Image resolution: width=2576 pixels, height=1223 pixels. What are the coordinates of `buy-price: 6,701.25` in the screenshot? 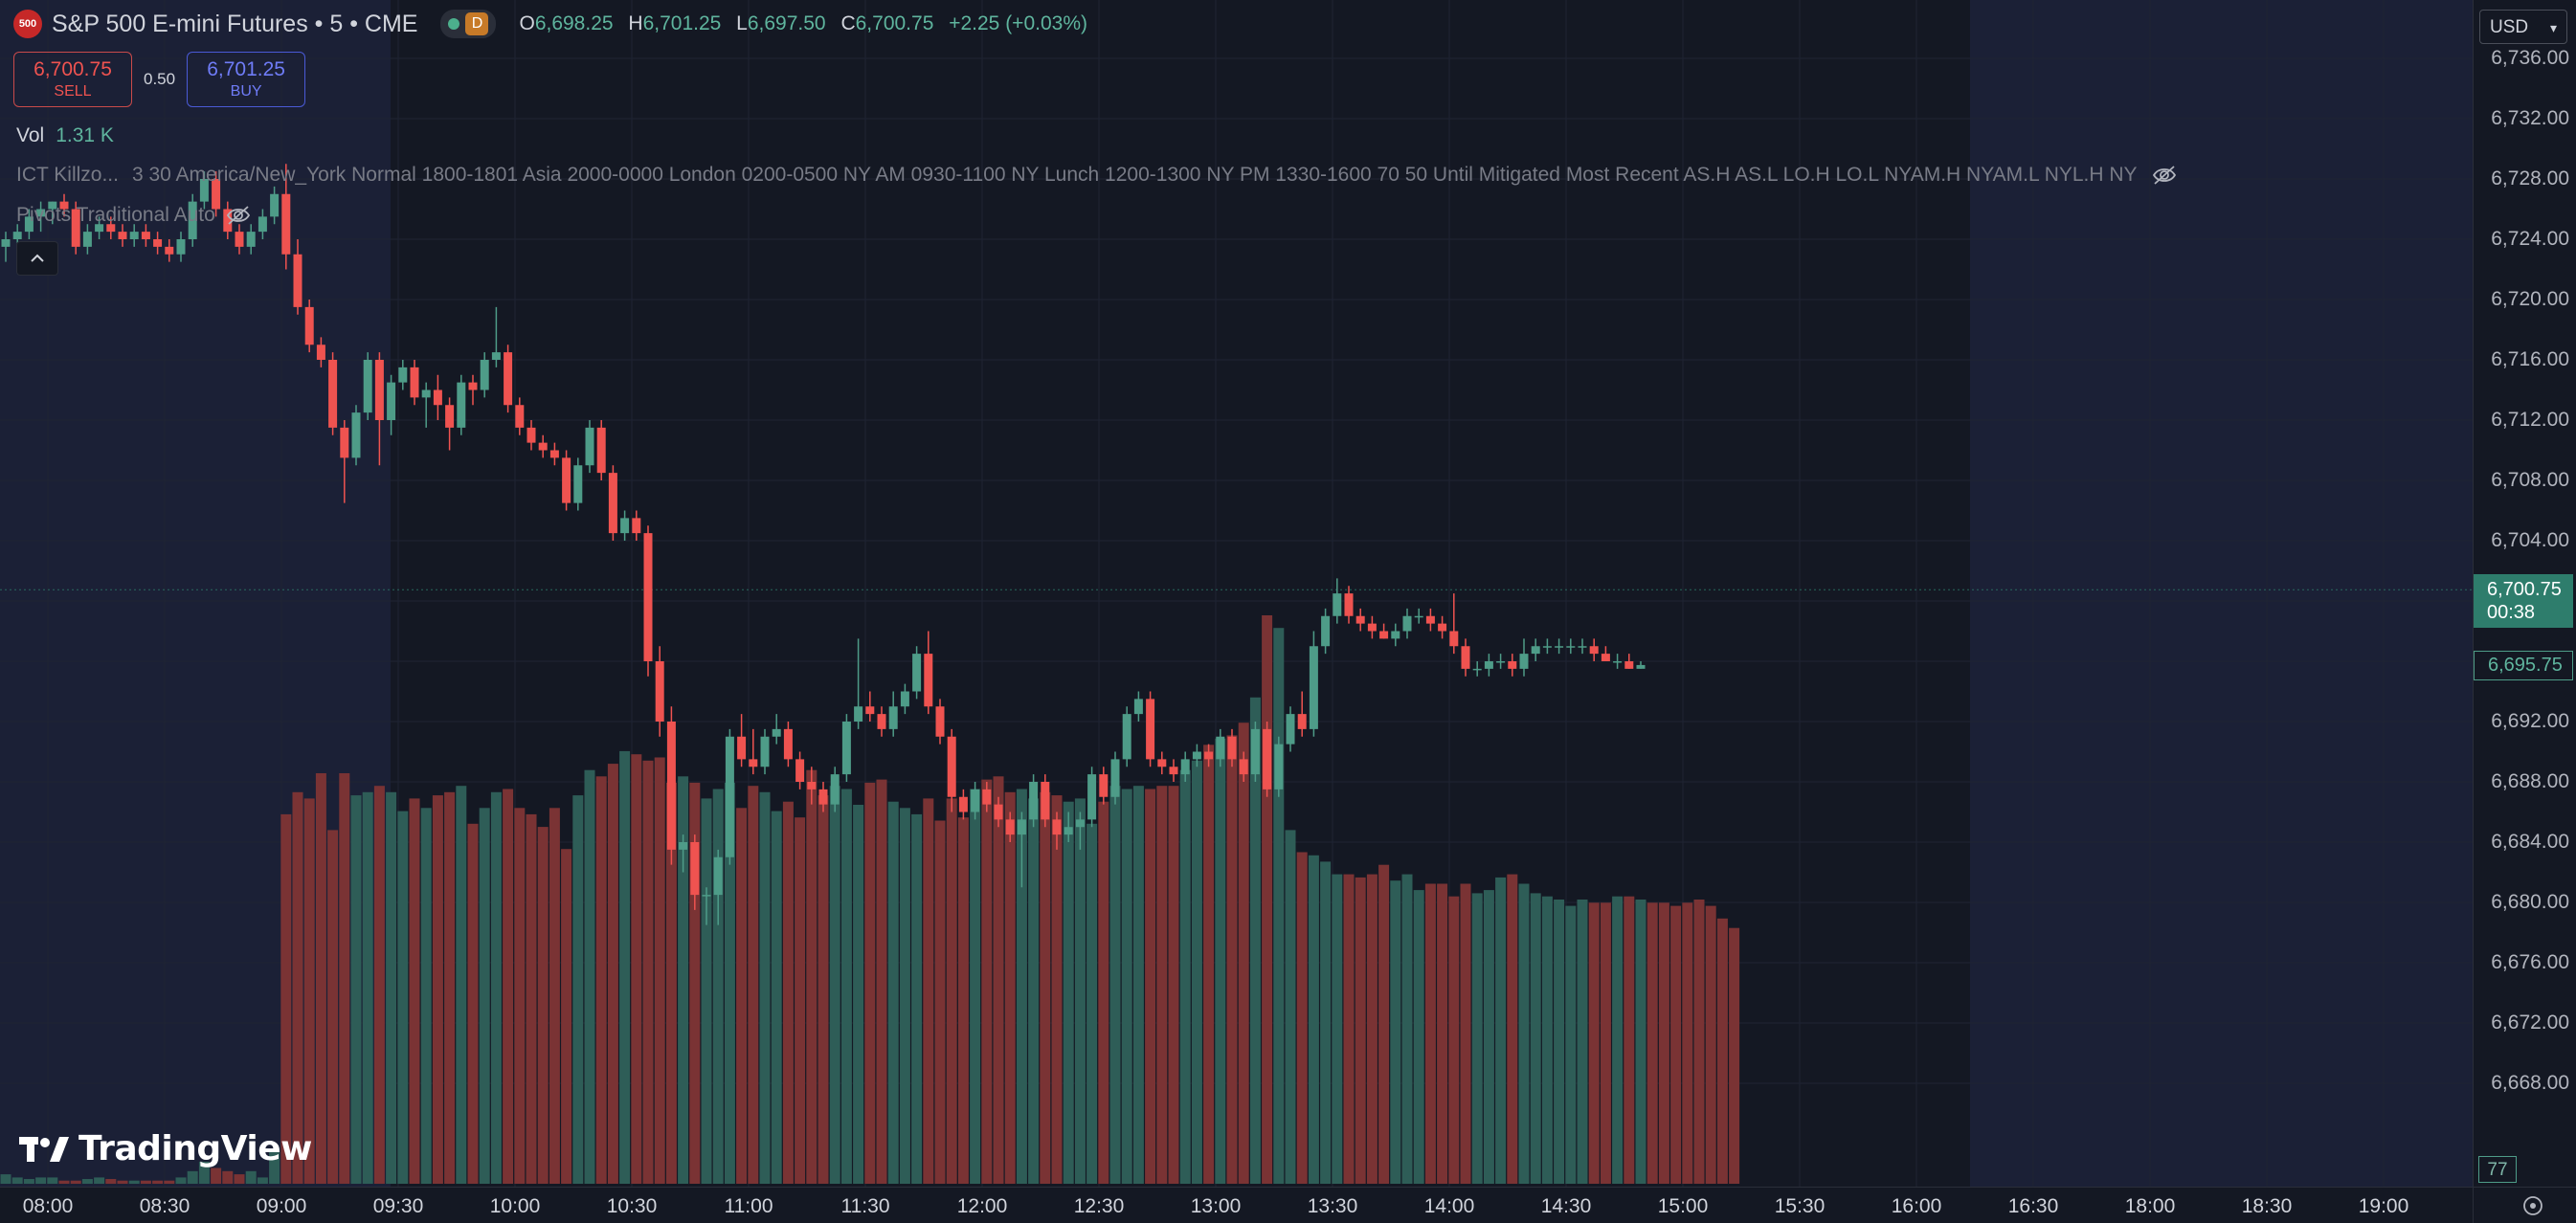 It's located at (246, 69).